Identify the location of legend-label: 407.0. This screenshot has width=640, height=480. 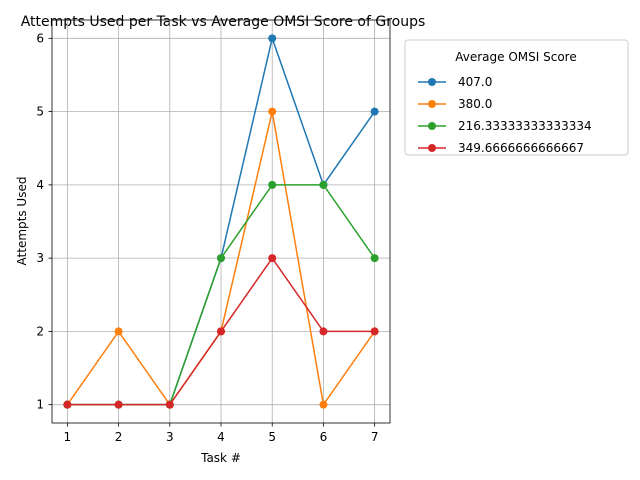
(475, 82).